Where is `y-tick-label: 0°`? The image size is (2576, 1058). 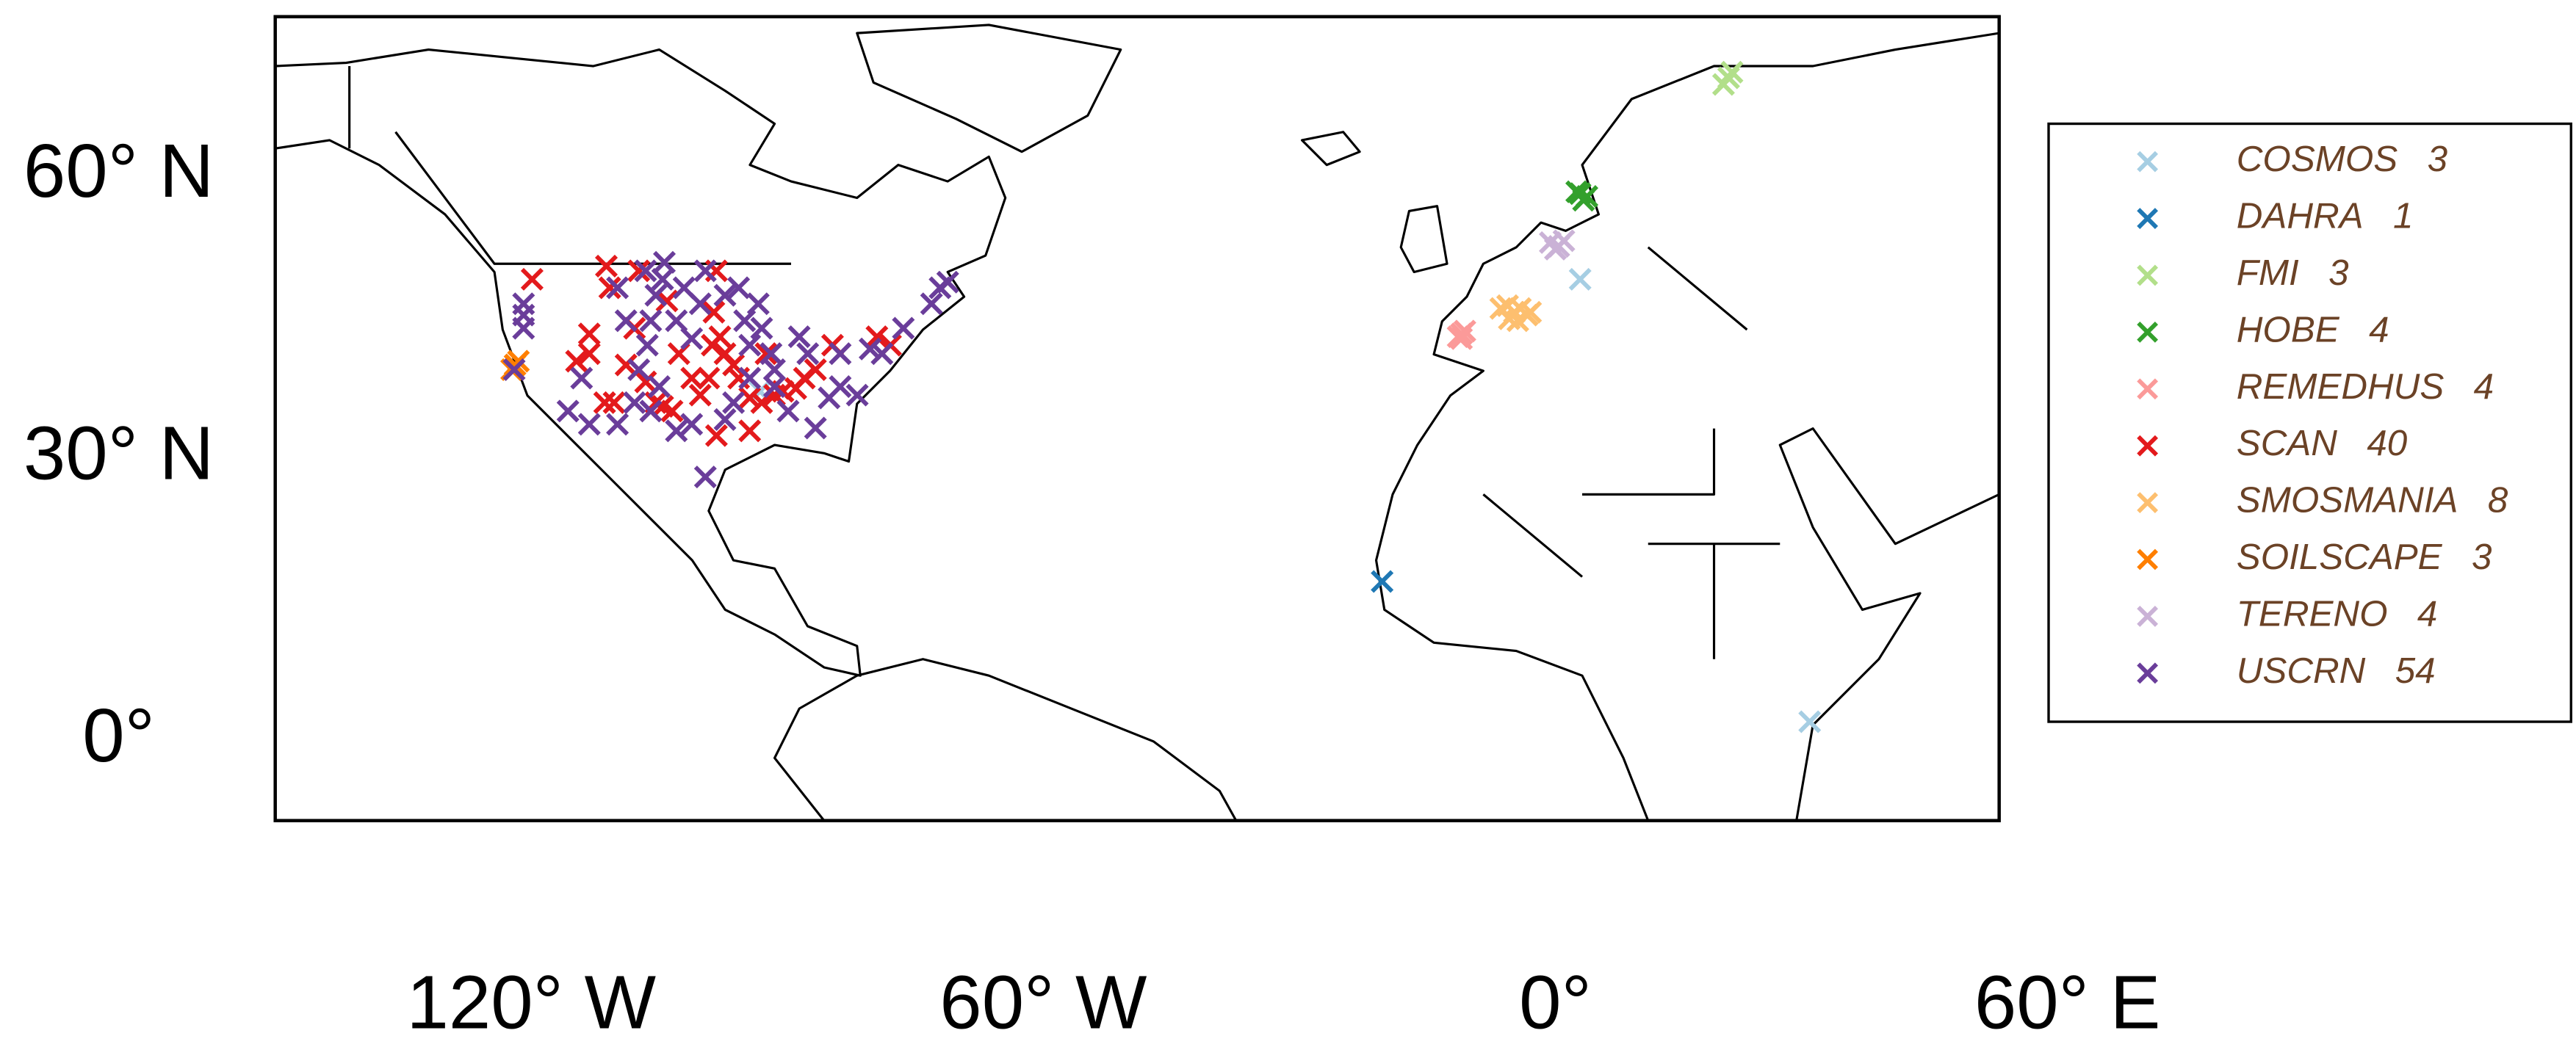 y-tick-label: 0° is located at coordinates (119, 736).